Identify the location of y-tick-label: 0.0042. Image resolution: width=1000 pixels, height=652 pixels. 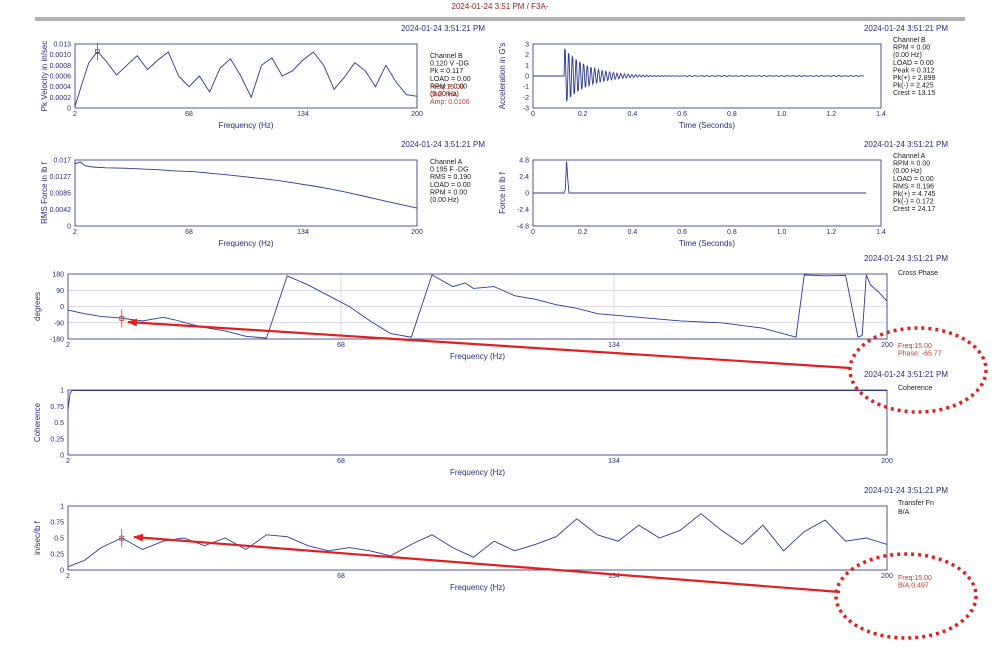
(61, 210).